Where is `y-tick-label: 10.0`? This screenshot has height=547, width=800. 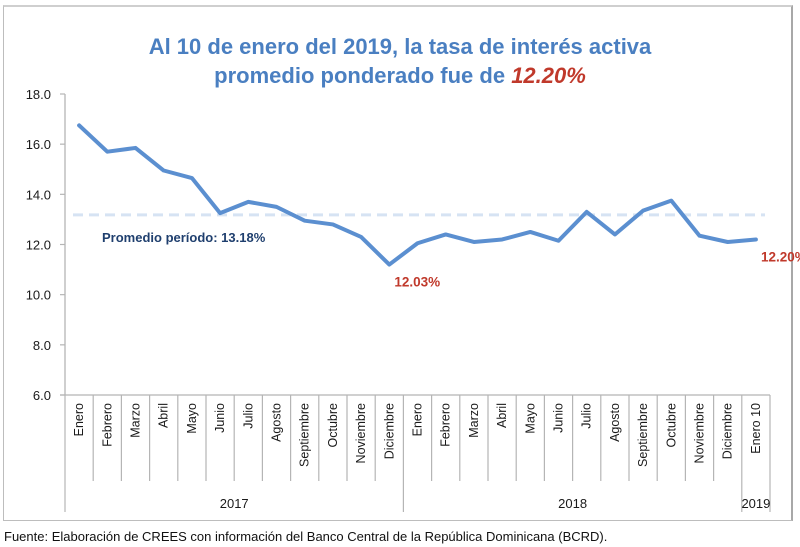
y-tick-label: 10.0 is located at coordinates (38, 295).